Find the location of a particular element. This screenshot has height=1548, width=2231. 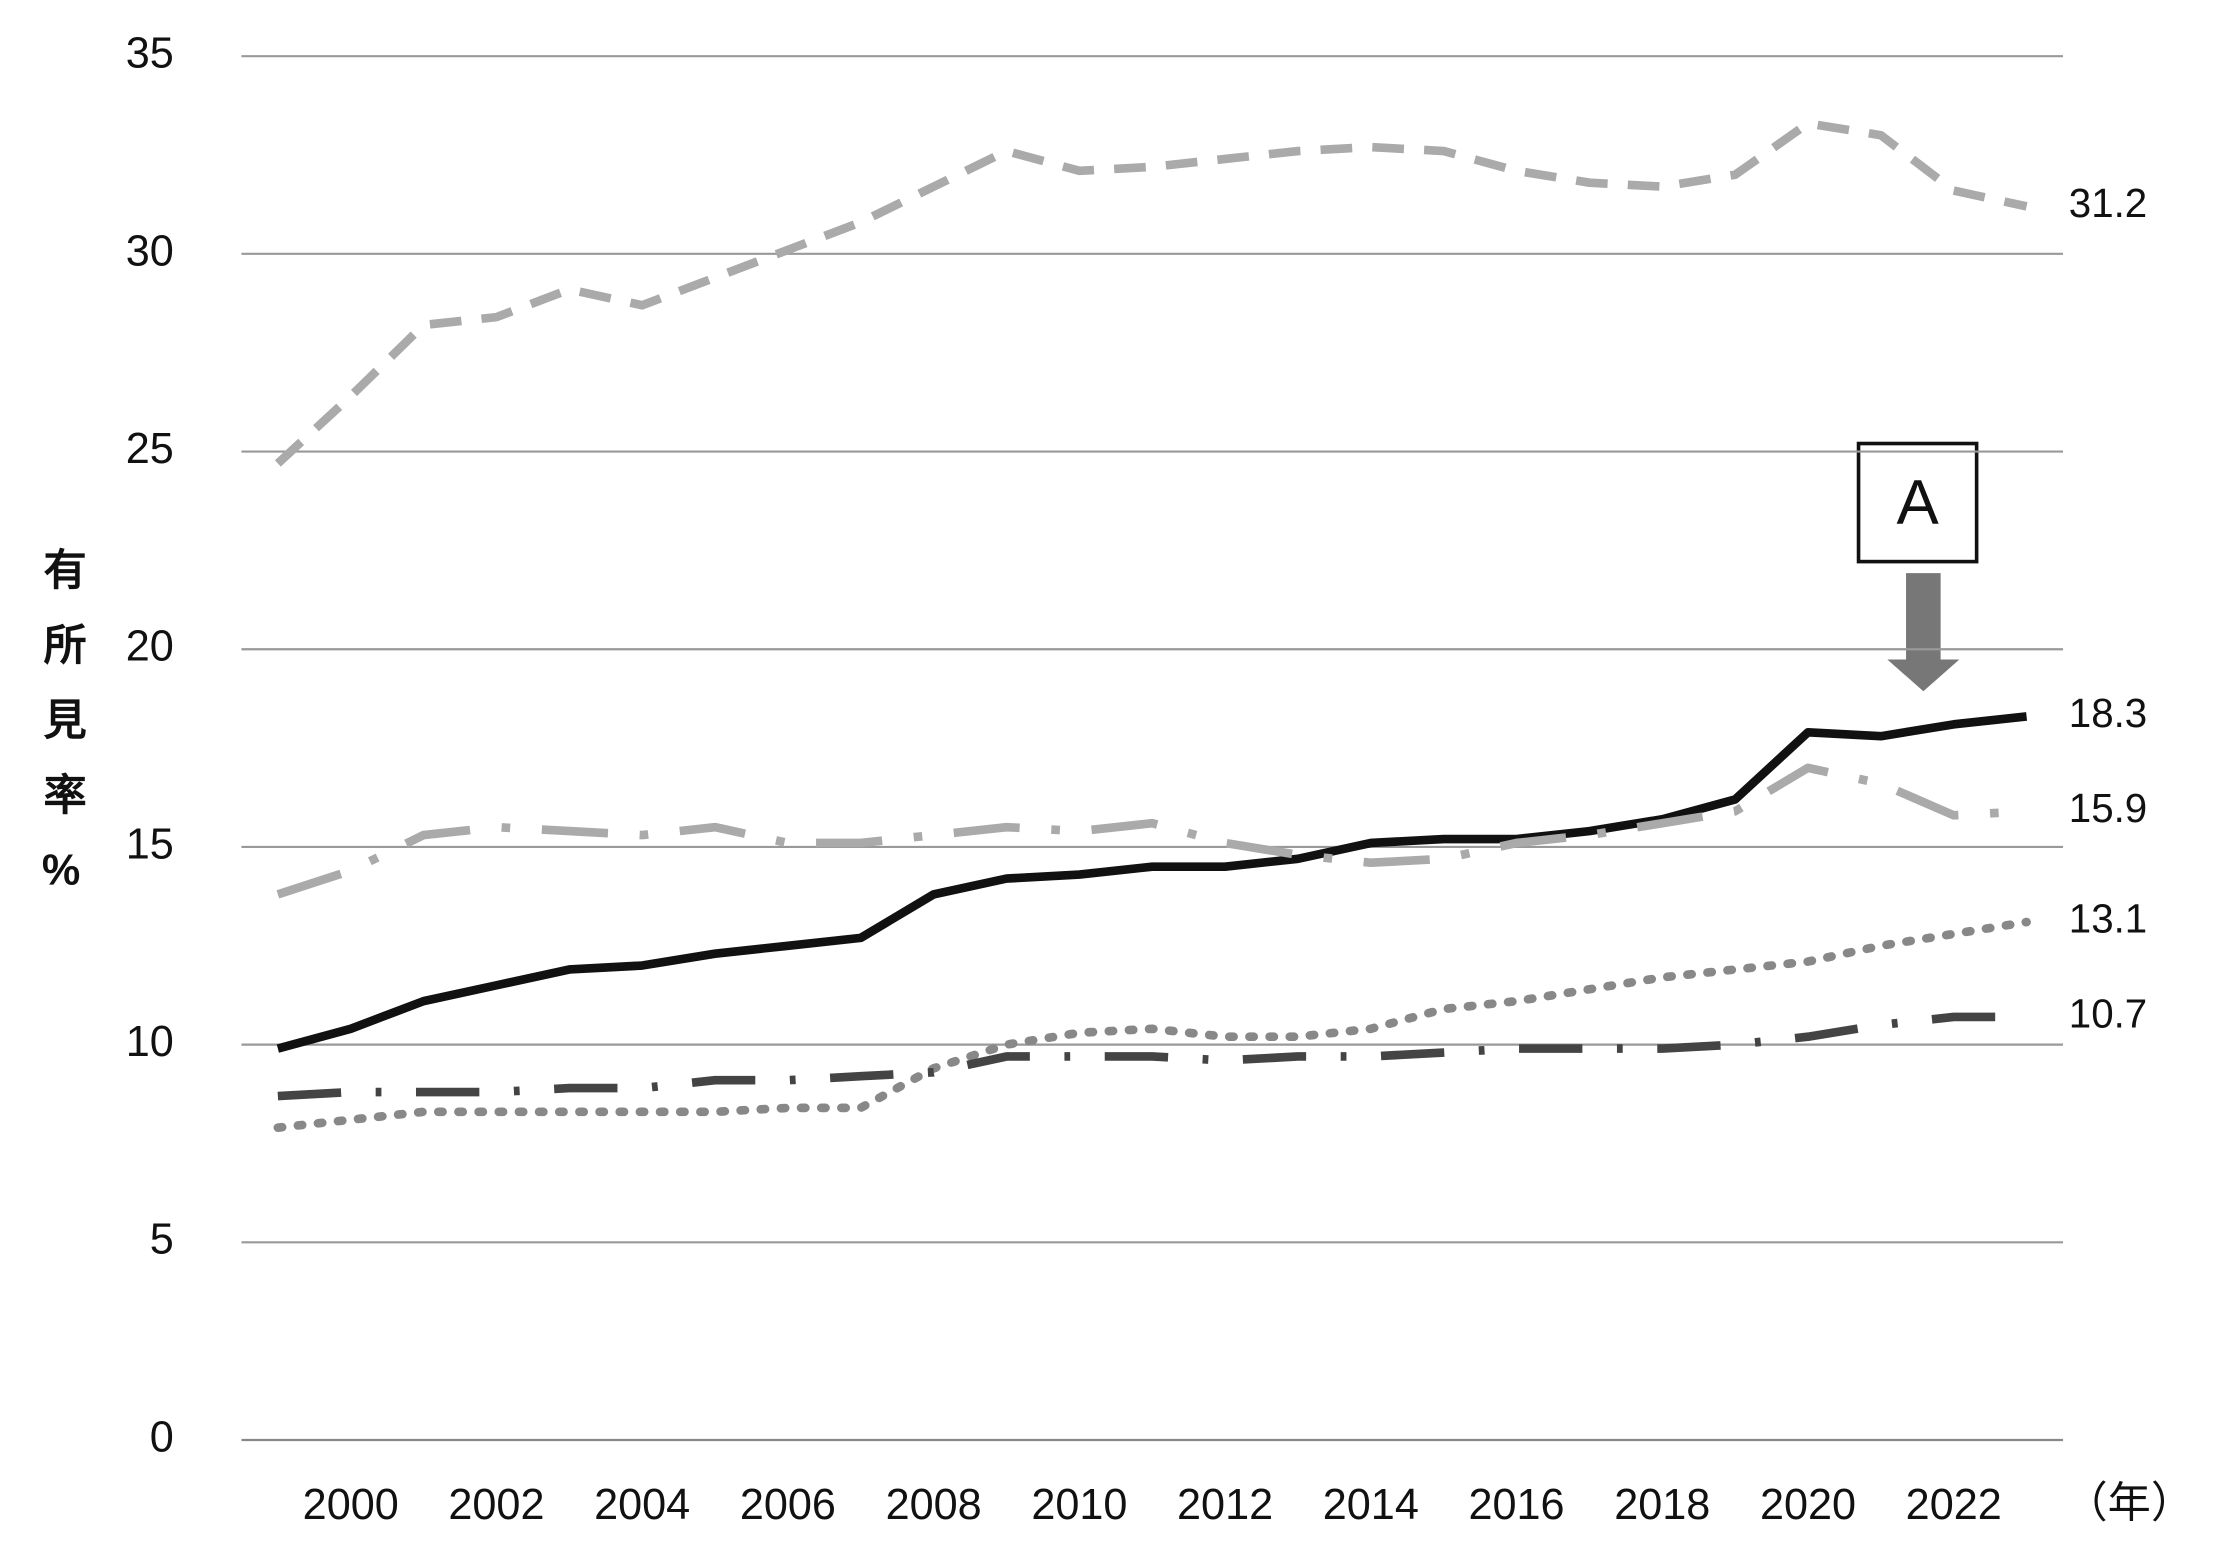

x-tick-label: 2004 is located at coordinates (642, 1505).